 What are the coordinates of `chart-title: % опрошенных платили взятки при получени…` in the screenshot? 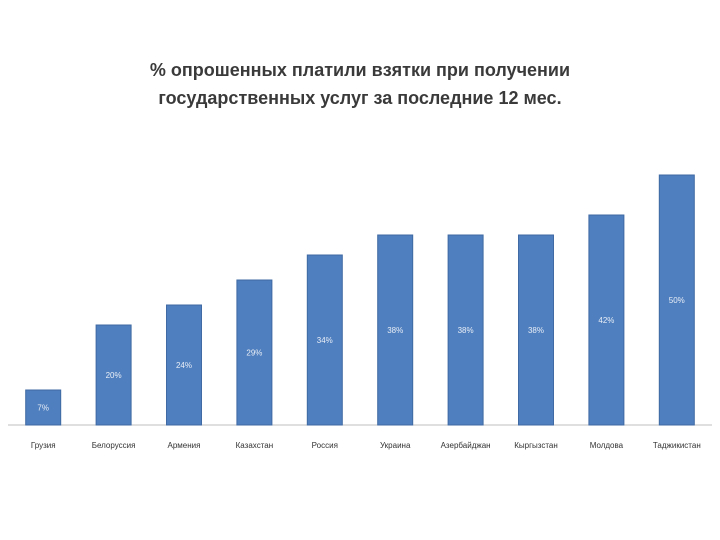 It's located at (360, 84).